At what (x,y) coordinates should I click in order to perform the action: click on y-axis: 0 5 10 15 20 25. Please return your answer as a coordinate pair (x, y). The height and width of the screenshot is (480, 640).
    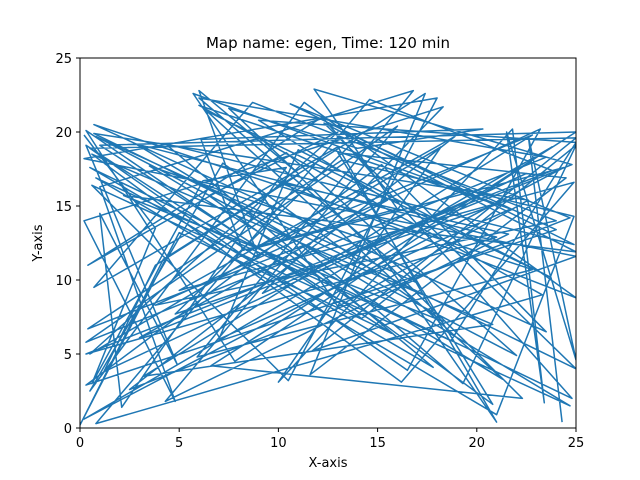
    Looking at the image, I should click on (67, 244).